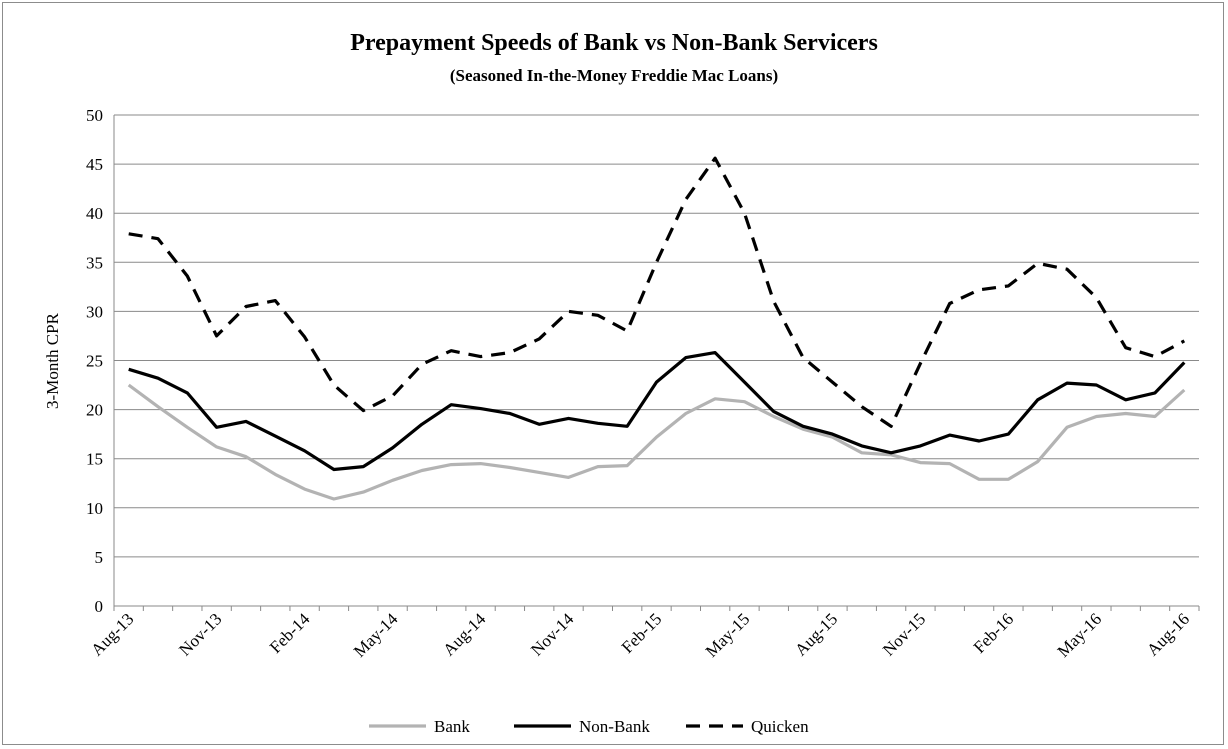 This screenshot has height=749, width=1228. Describe the element at coordinates (94, 410) in the screenshot. I see `y-tick-label: 20` at that location.